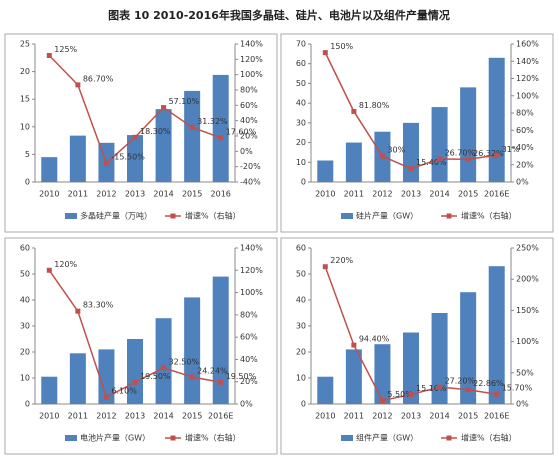 This screenshot has height=473, width=559. I want to click on data-label: 24.24%, so click(212, 370).